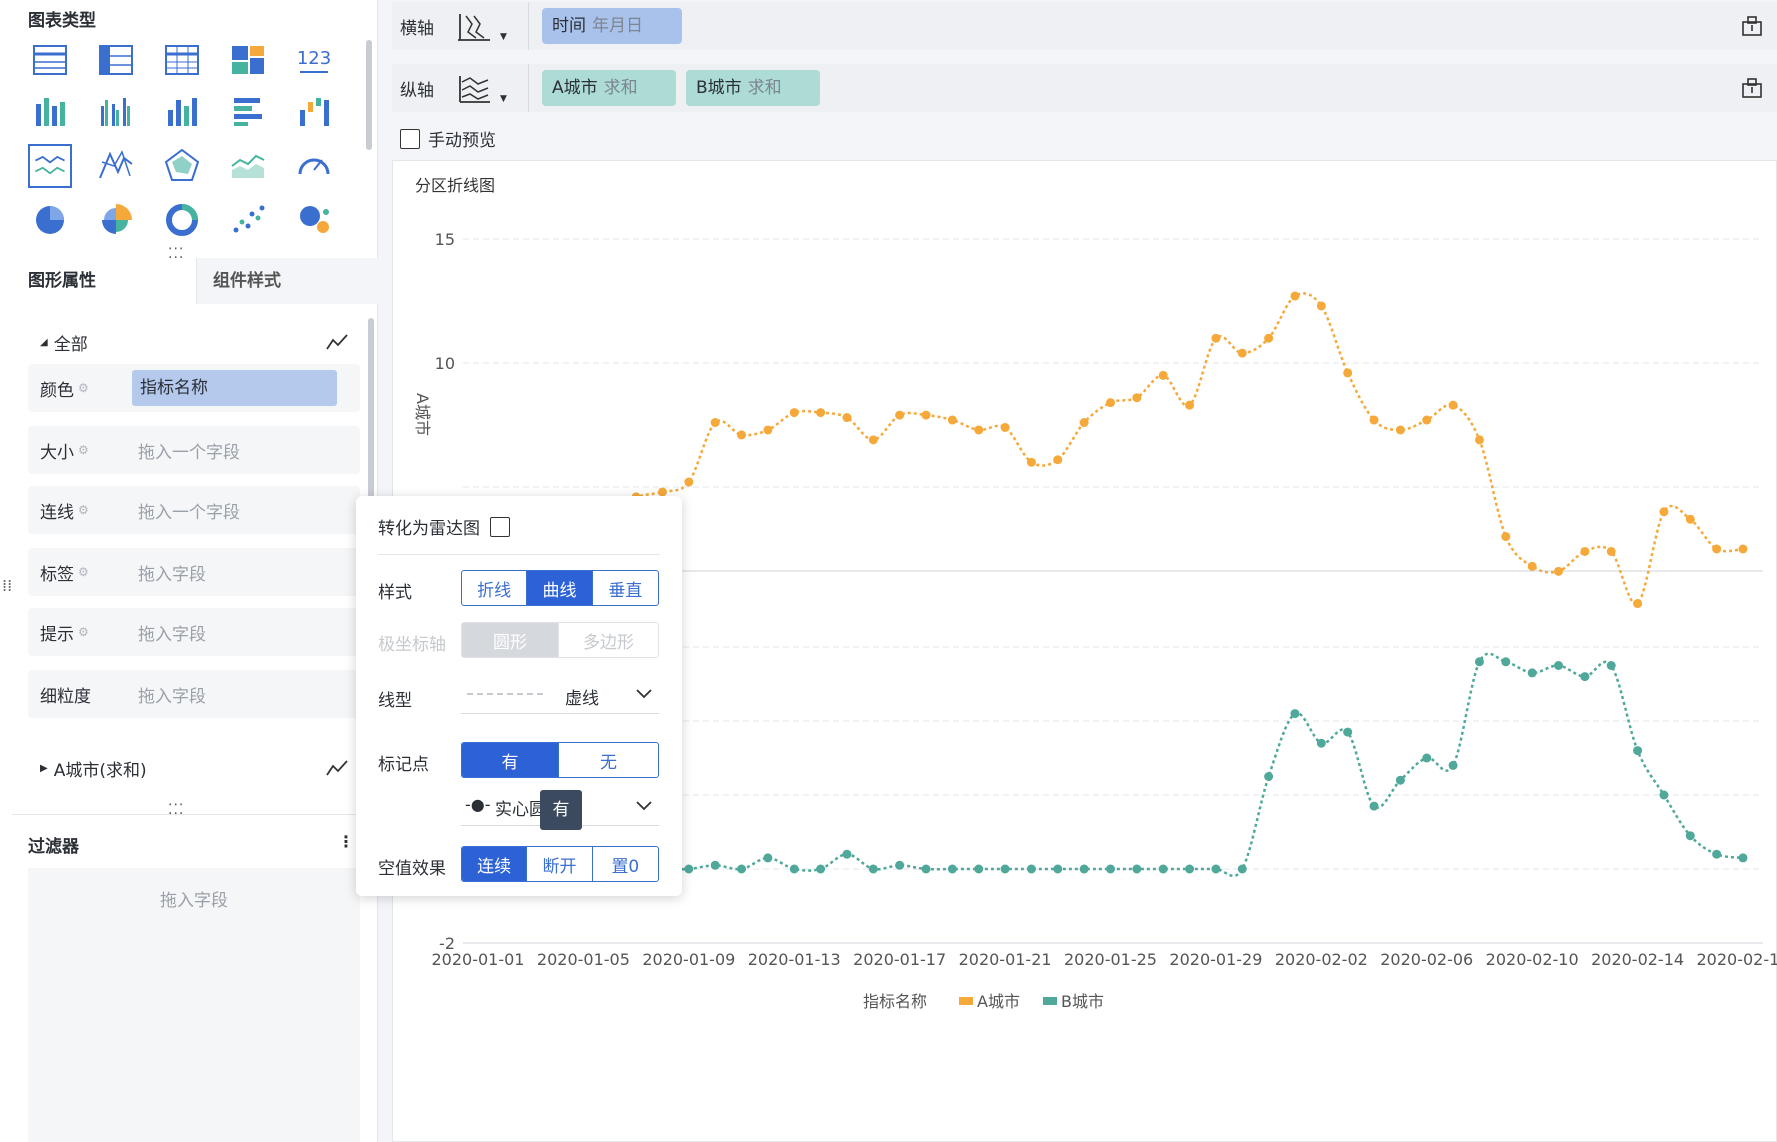 The width and height of the screenshot is (1777, 1142). Describe the element at coordinates (44, 768) in the screenshot. I see `caret-right-icon: ▶` at that location.